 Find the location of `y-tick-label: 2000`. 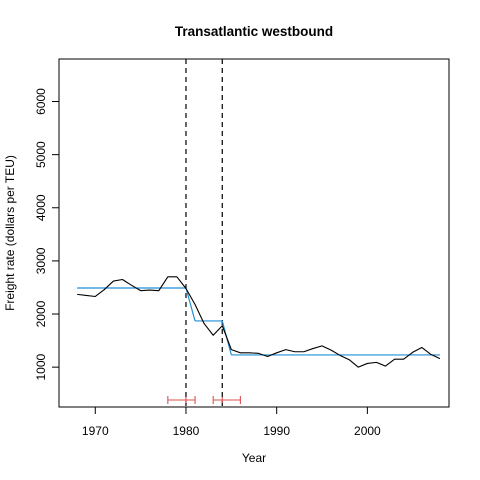

y-tick-label: 2000 is located at coordinates (41, 313).